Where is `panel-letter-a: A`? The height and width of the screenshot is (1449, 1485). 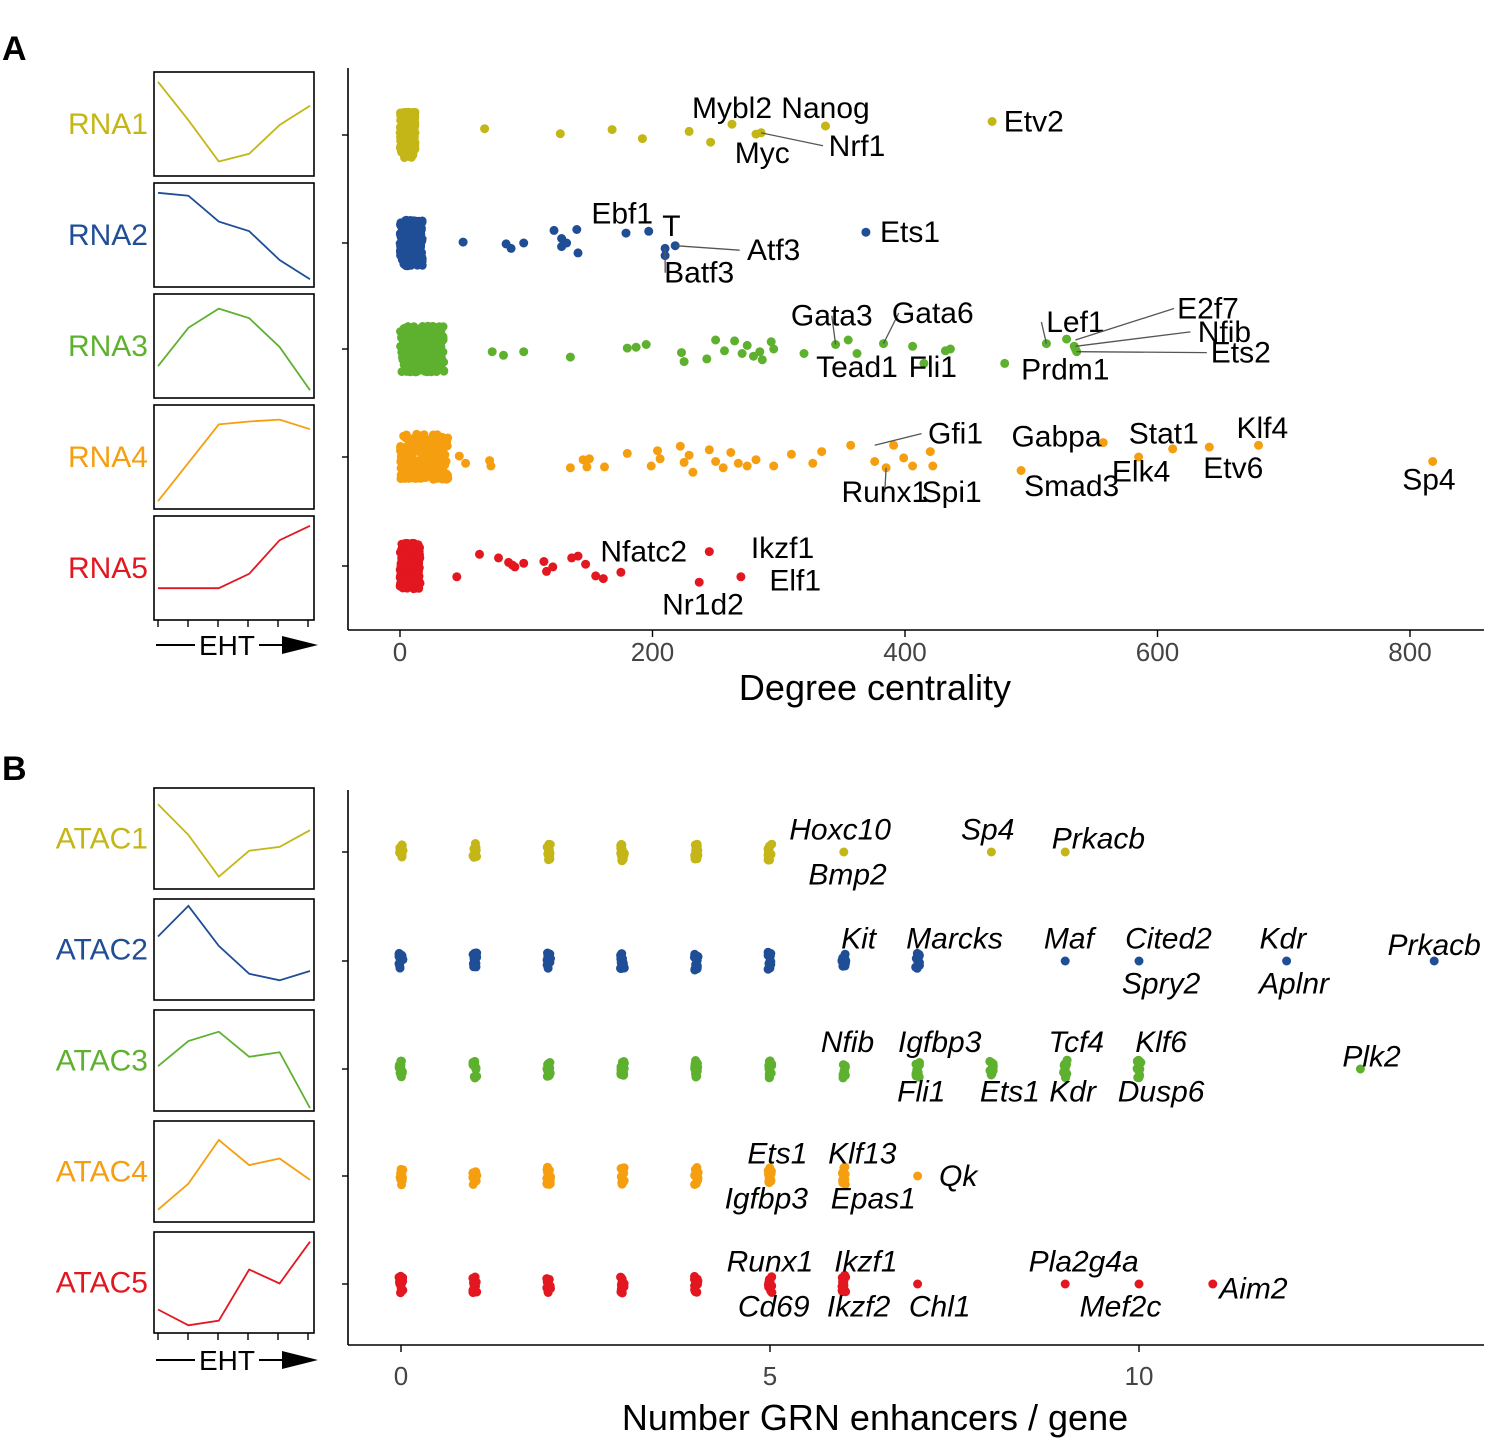 panel-letter-a: A is located at coordinates (14, 49).